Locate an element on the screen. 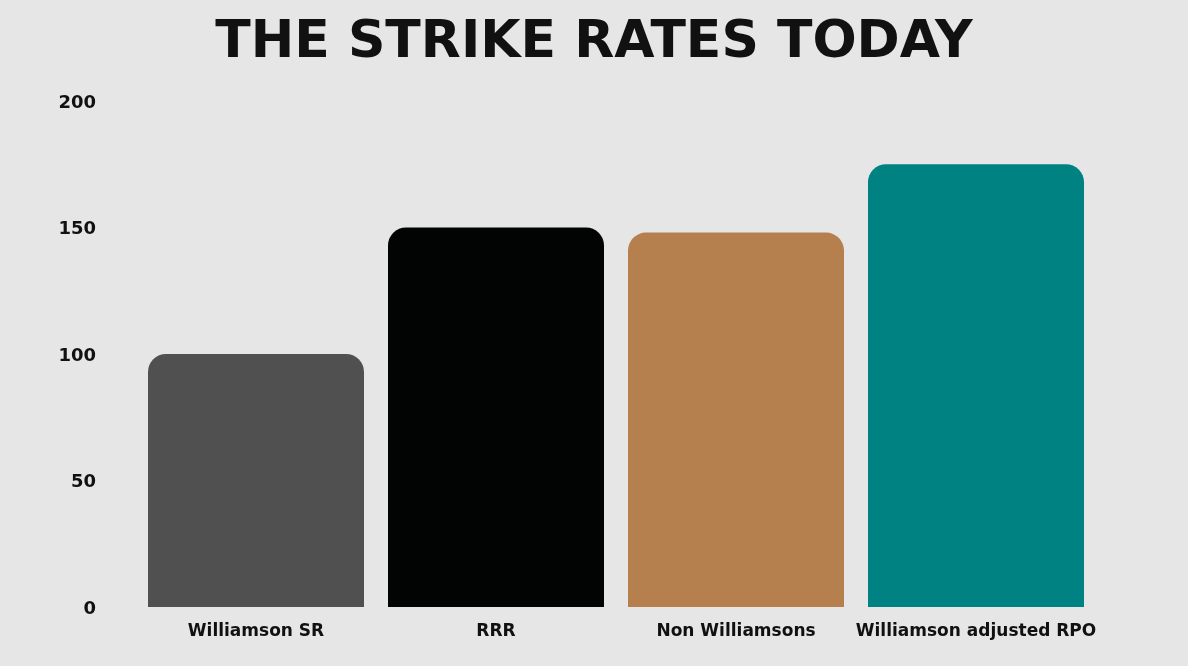 Image resolution: width=1188 pixels, height=666 pixels. chart-title: THE STRIKE RATES TODAY is located at coordinates (595, 39).